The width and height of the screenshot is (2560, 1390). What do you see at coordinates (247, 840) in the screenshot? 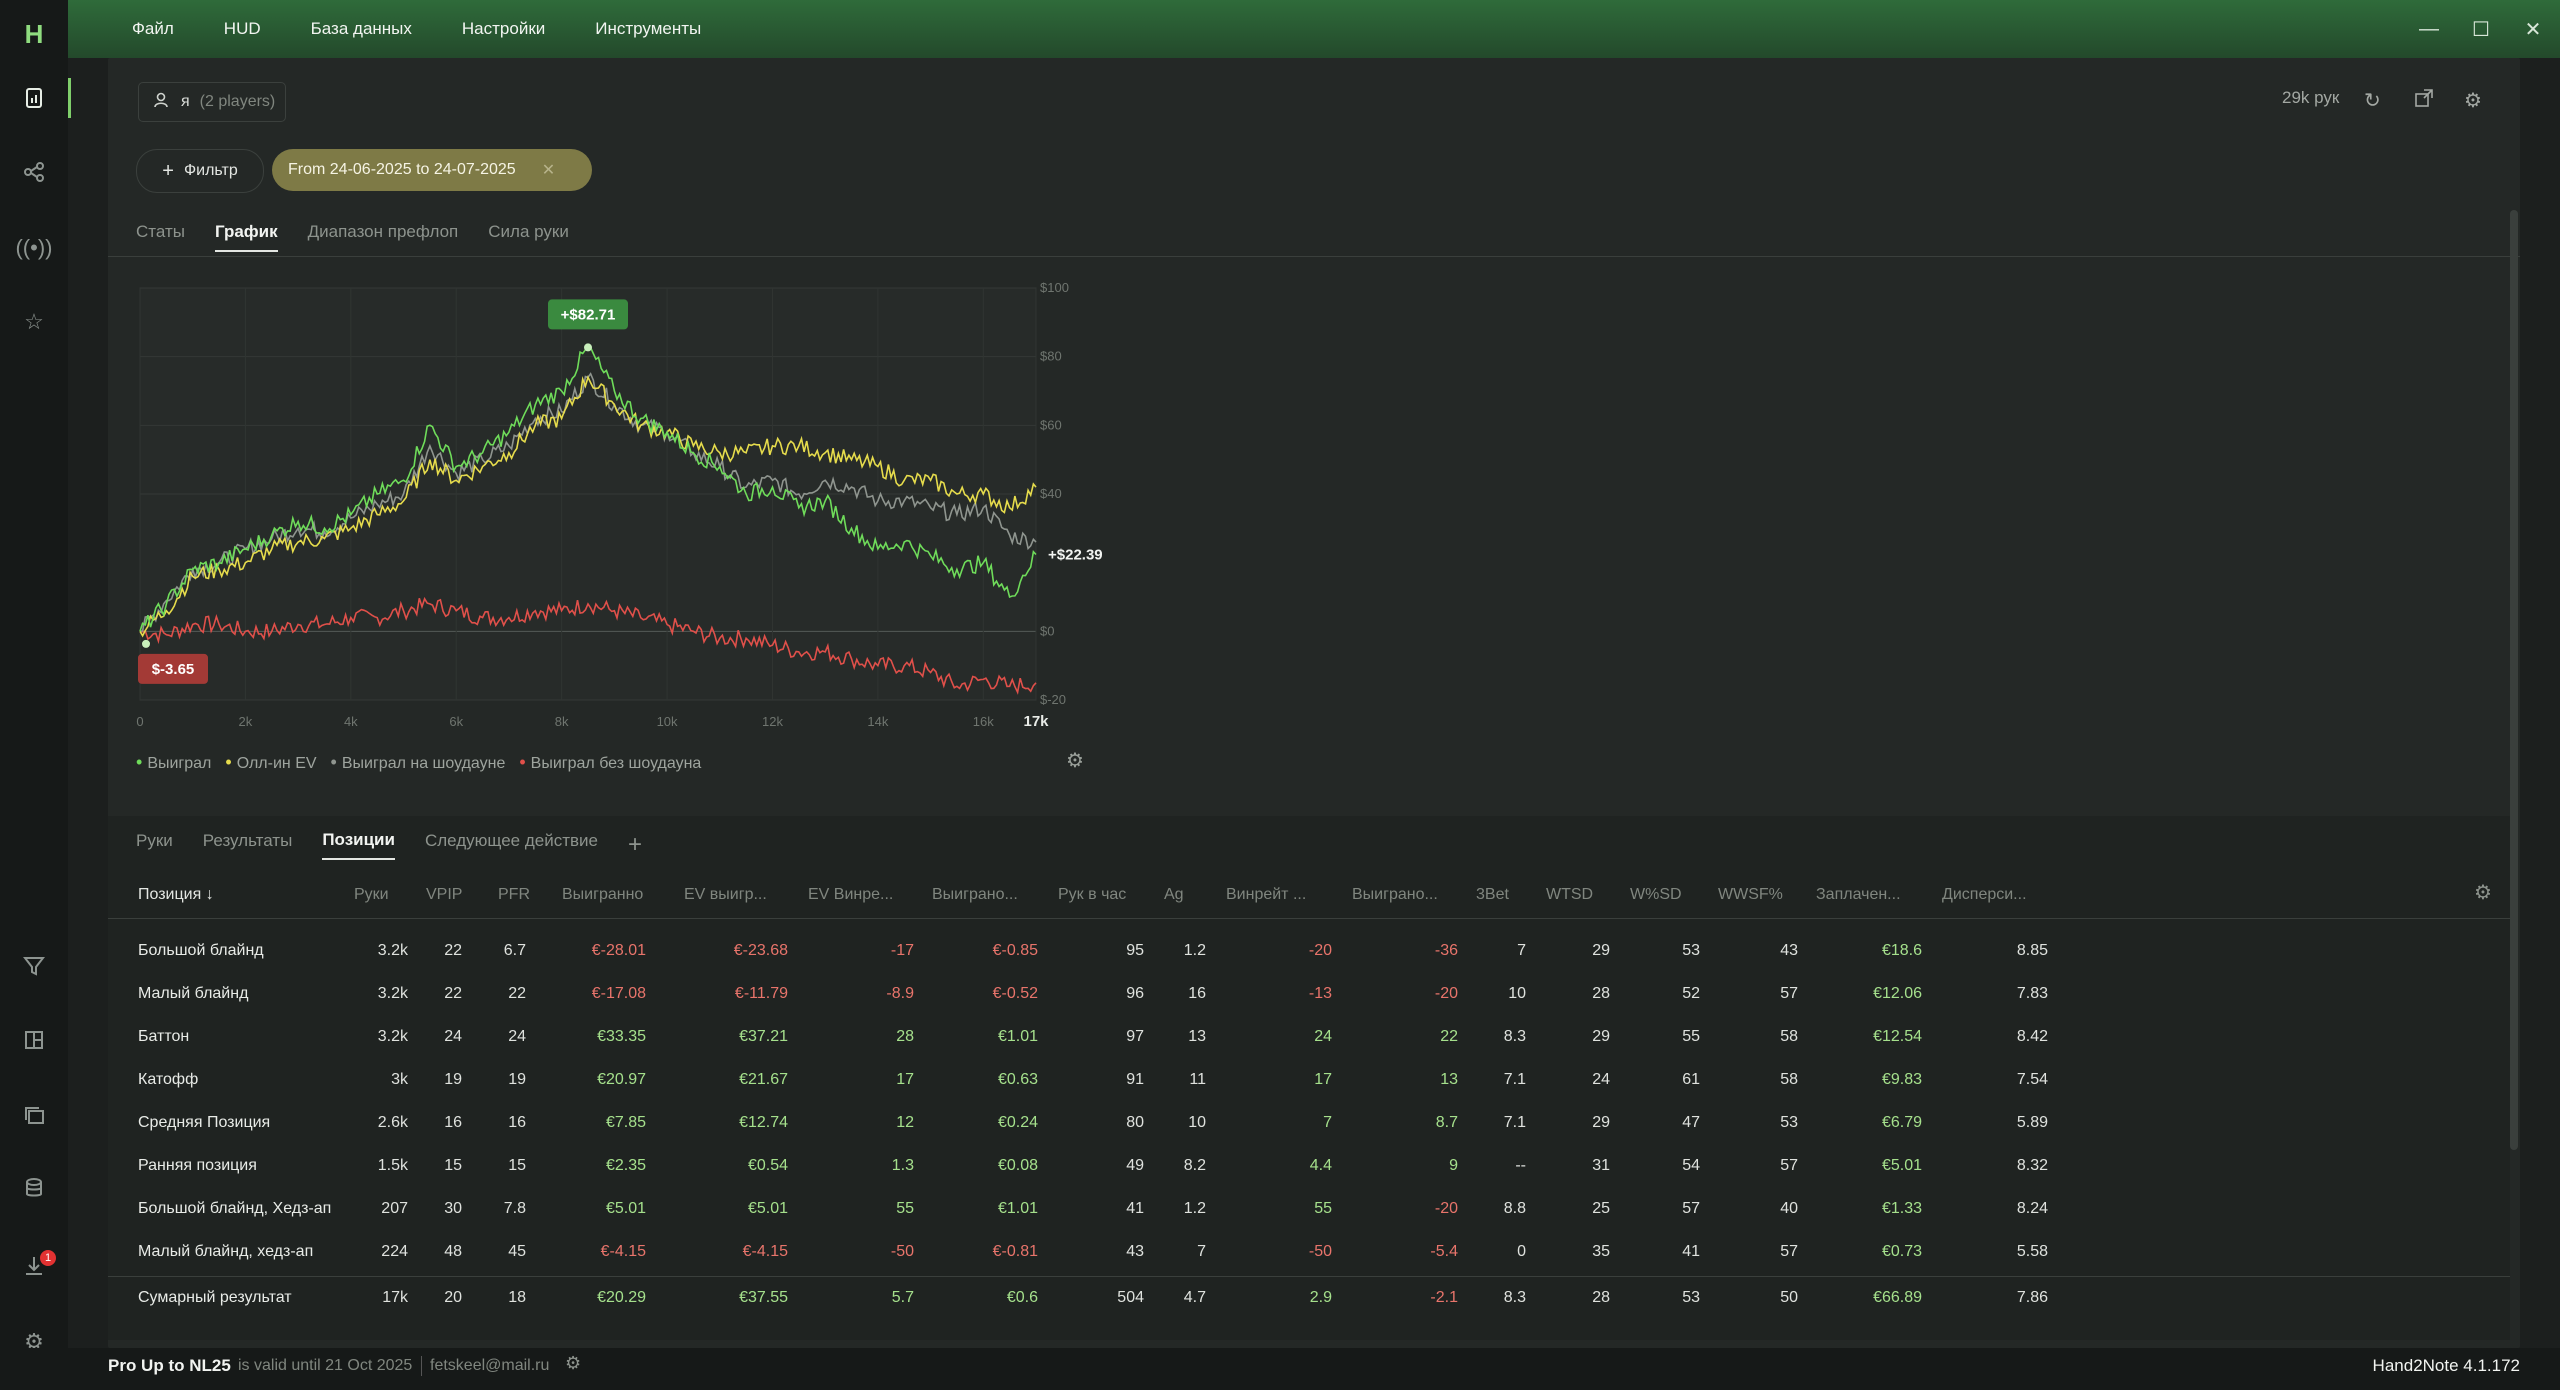
I see `bottom-tab-1: Результаты` at bounding box center [247, 840].